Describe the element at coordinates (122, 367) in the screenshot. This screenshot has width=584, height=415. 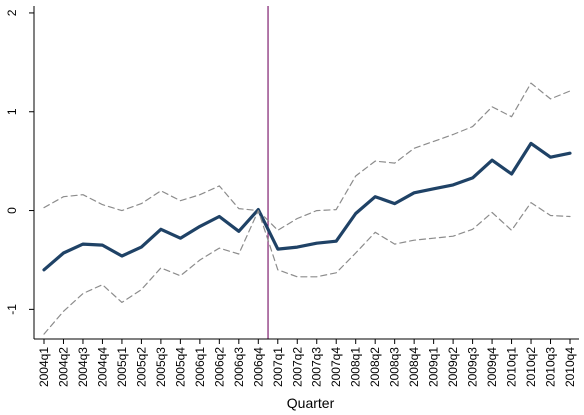
I see `x-tick-label: 2005q1` at that location.